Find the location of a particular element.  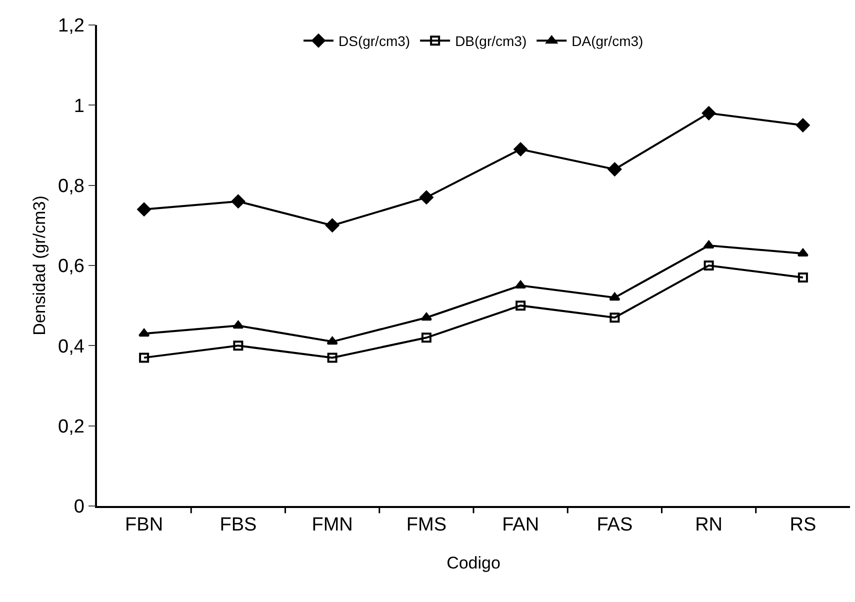

y-tick-label: 0,4 is located at coordinates (71, 347).